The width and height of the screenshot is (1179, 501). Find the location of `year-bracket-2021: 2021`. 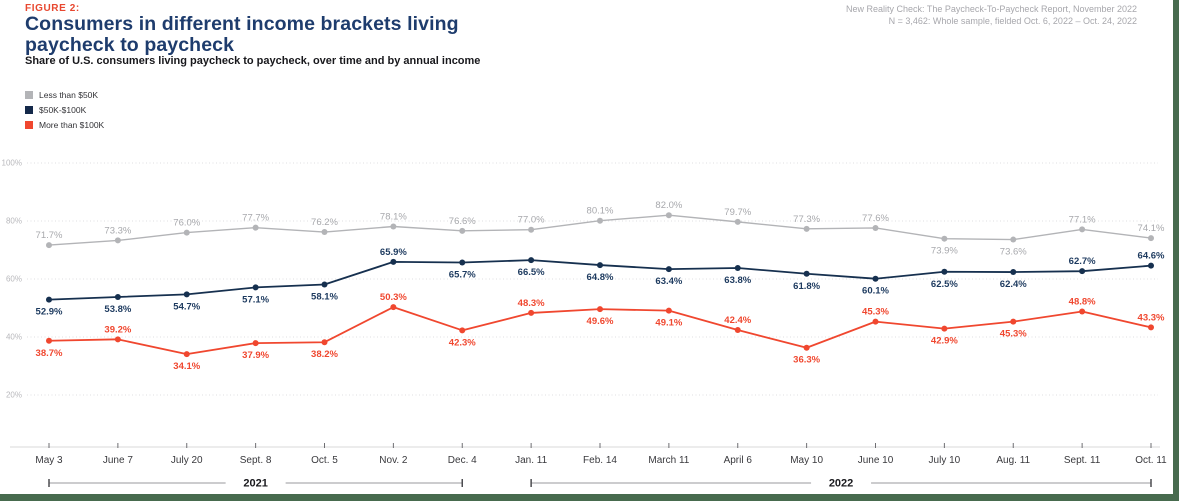

year-bracket-2021: 2021 is located at coordinates (255, 484).